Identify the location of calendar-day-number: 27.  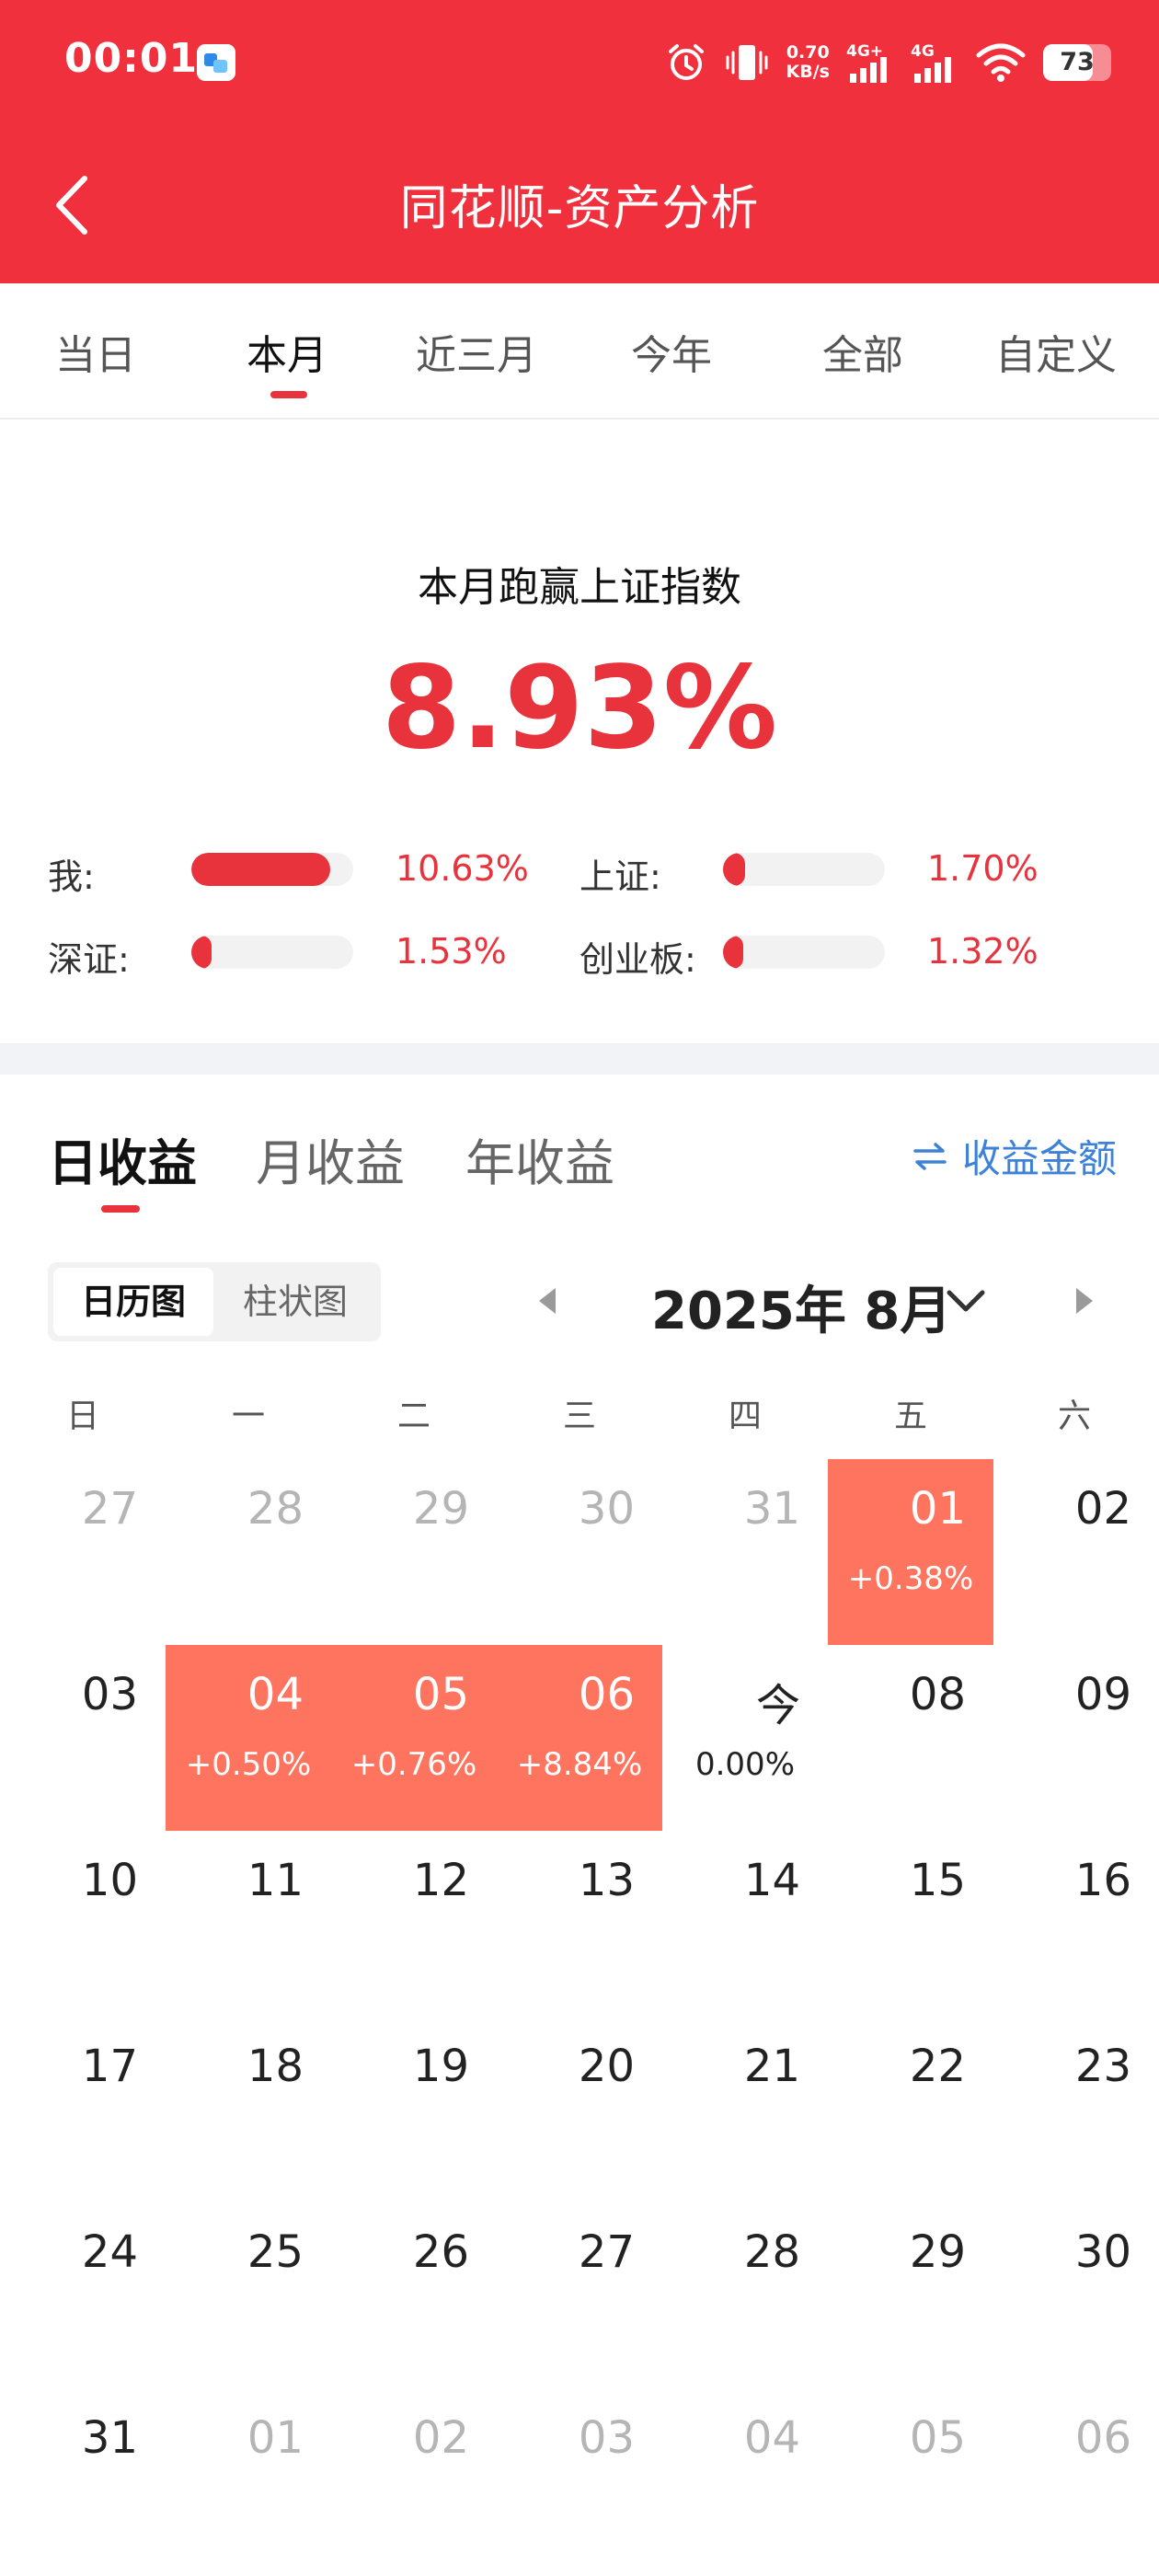
(109, 1509).